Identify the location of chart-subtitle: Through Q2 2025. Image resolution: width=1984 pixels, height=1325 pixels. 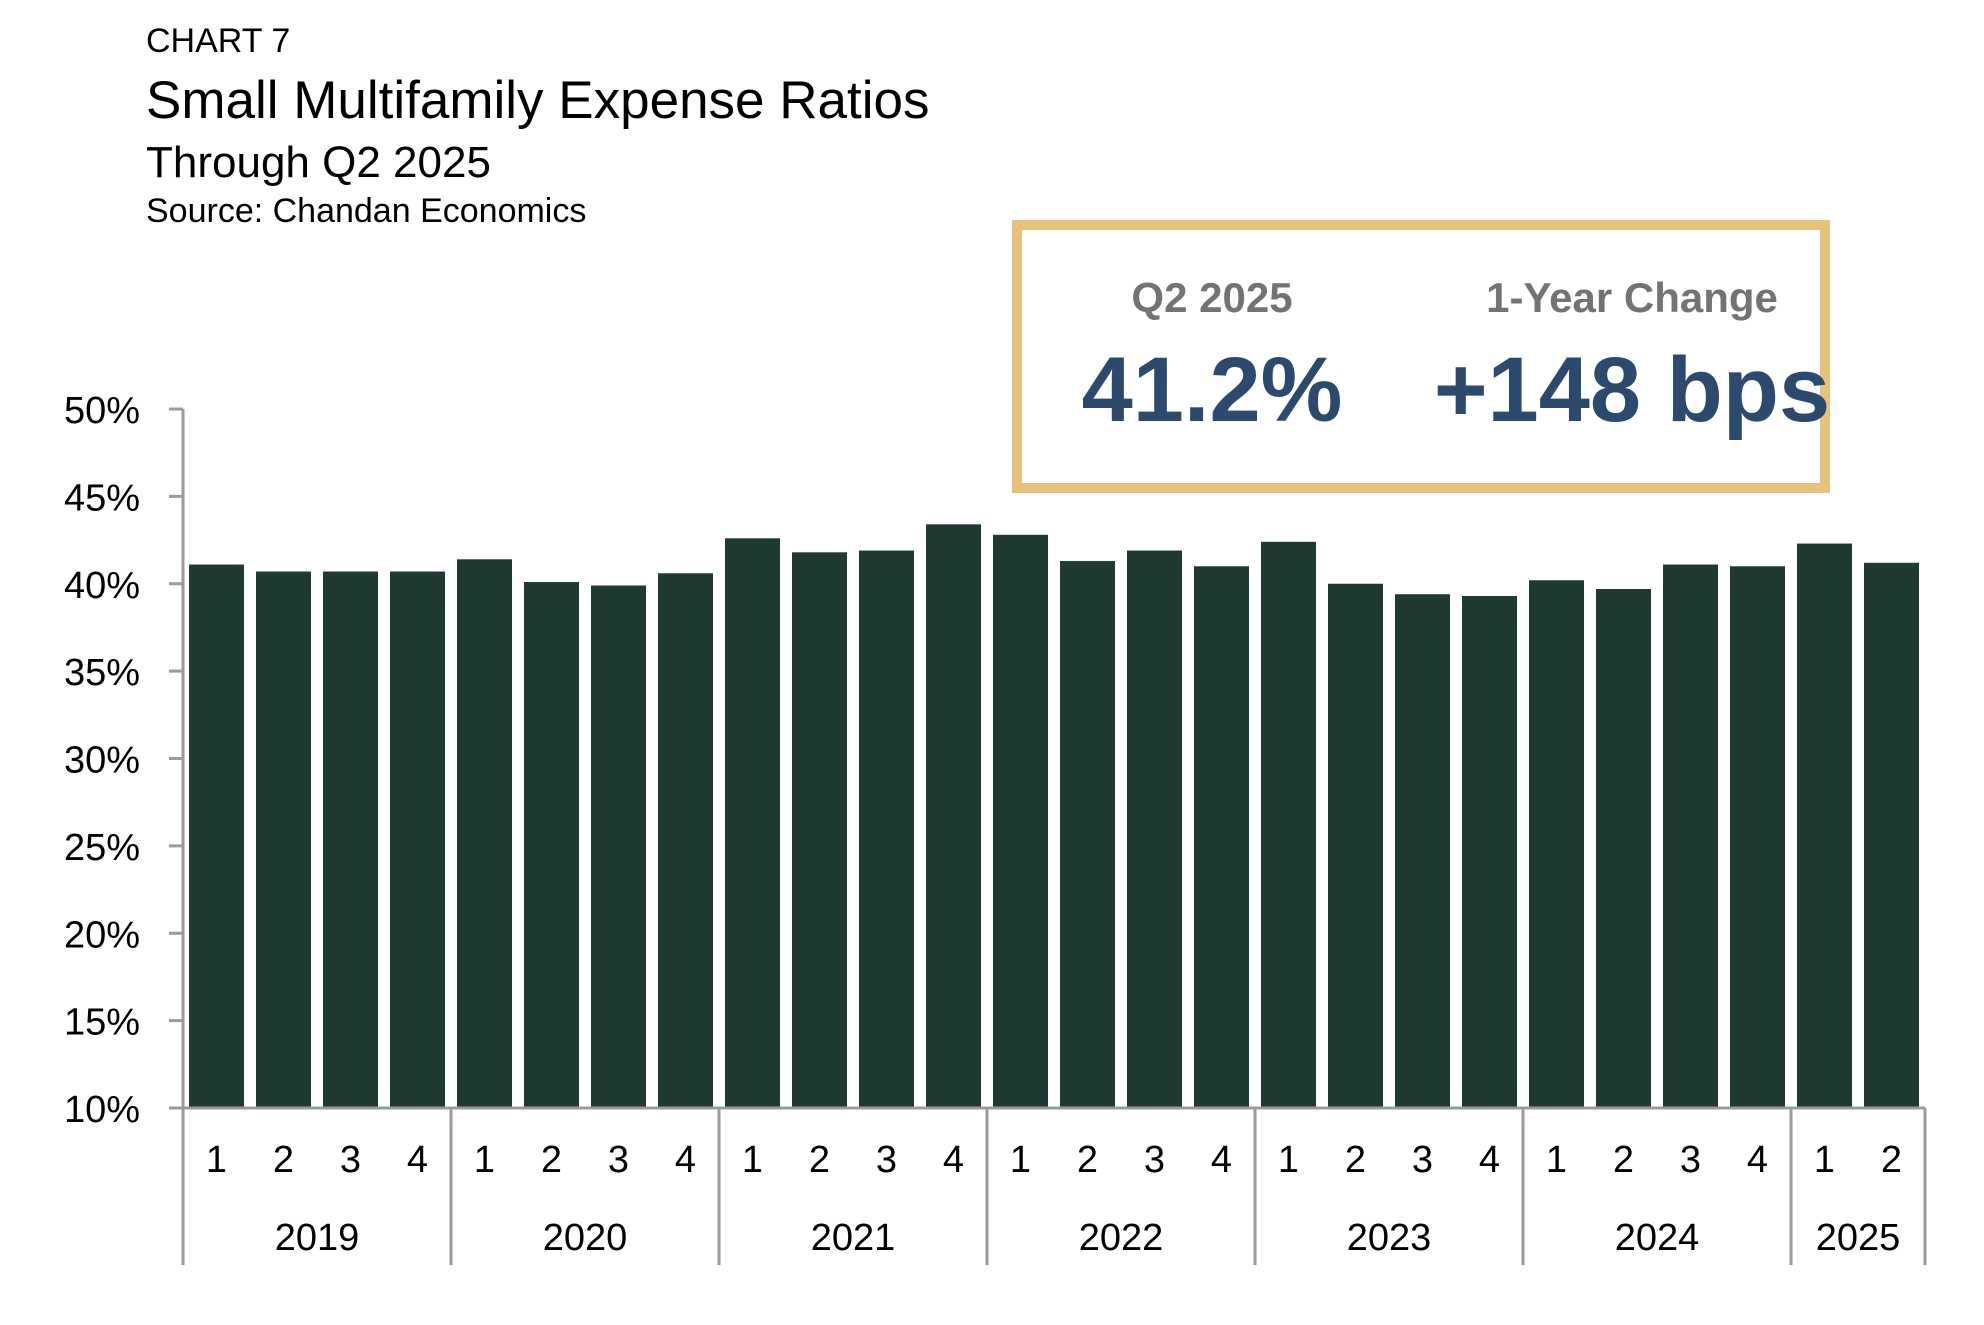
(318, 162).